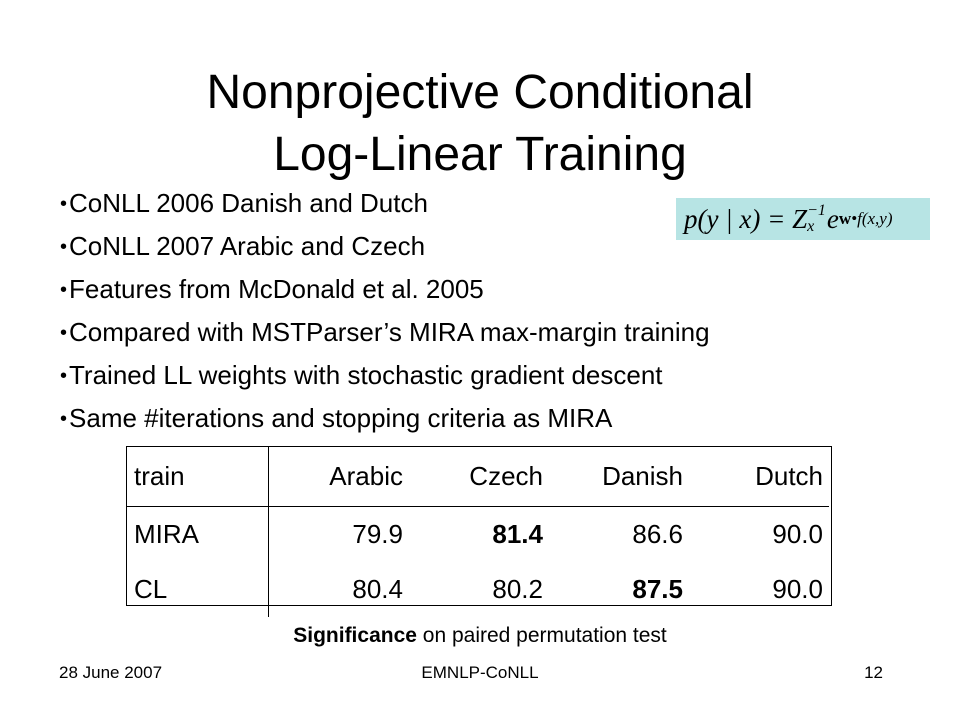 The width and height of the screenshot is (960, 720). Describe the element at coordinates (197, 476) in the screenshot. I see `header-cell: train` at that location.